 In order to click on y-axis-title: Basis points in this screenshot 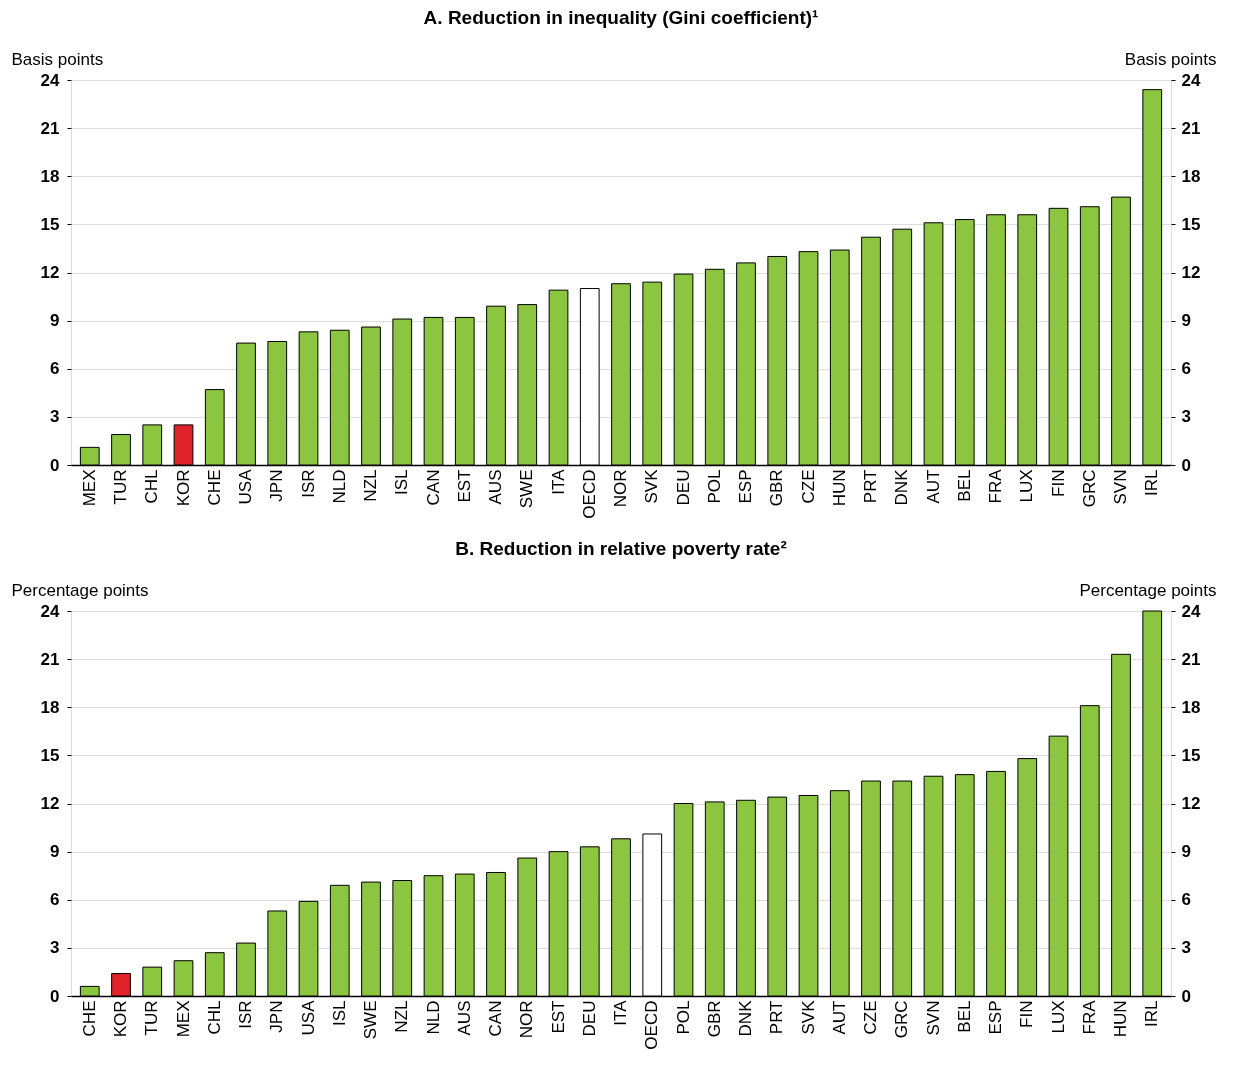, I will do `click(57, 59)`.